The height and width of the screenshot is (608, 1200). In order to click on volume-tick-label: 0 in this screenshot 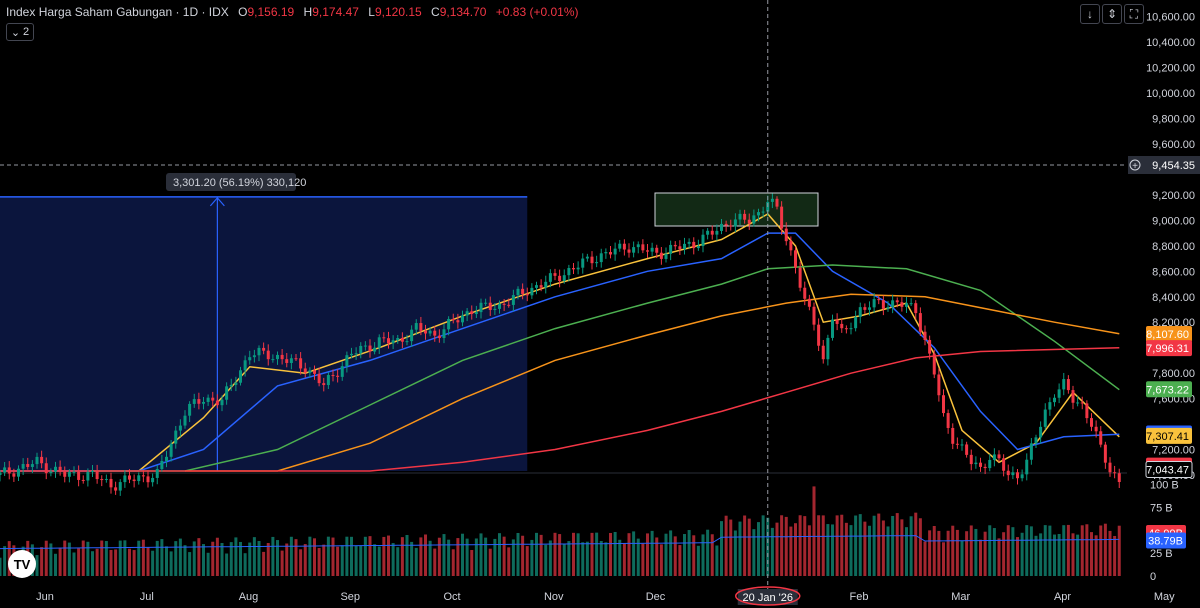, I will do `click(1153, 577)`.